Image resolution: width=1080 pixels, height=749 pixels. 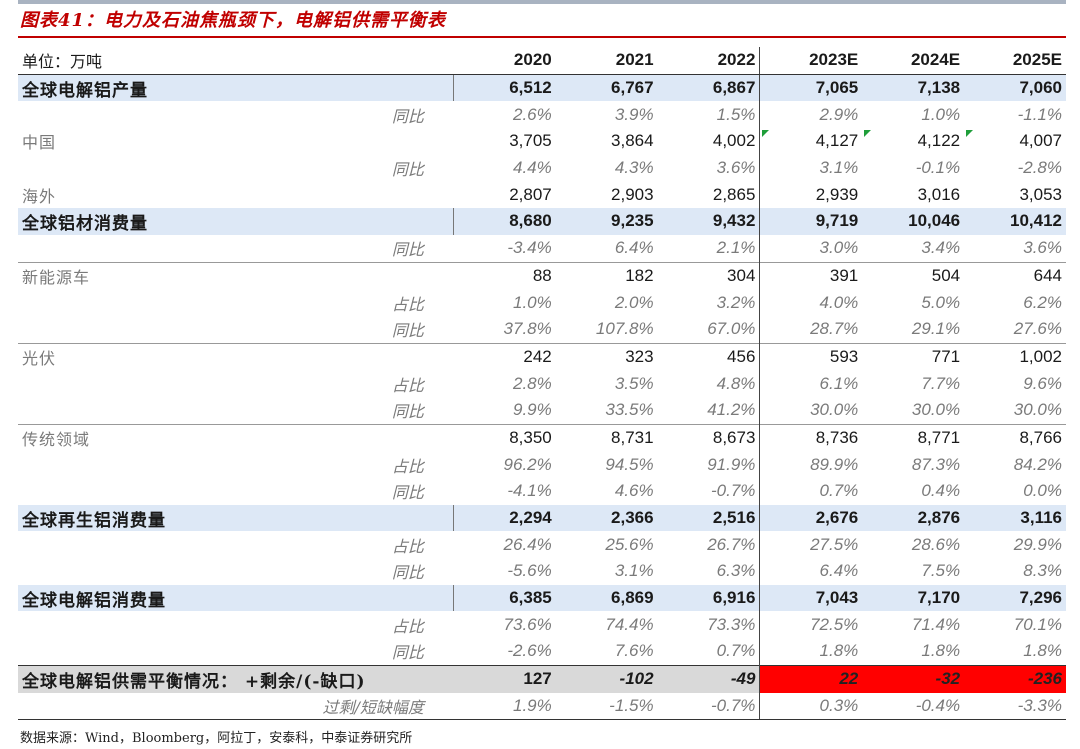 What do you see at coordinates (1037, 544) in the screenshot?
I see `table-cell: 29.9%` at bounding box center [1037, 544].